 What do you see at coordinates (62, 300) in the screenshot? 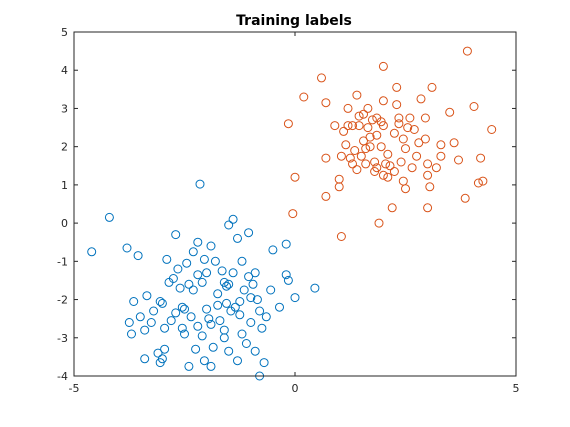
I see `y-tick-label: -2` at bounding box center [62, 300].